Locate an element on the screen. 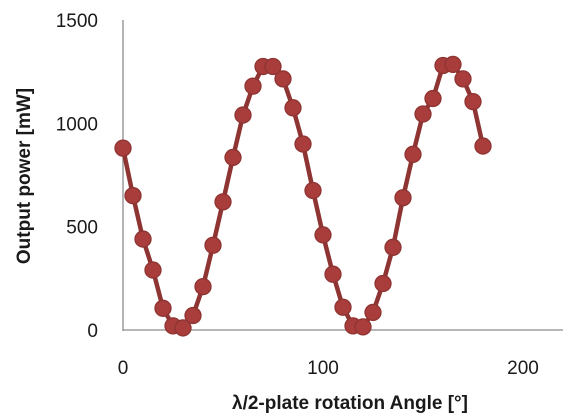 The image size is (571, 416). y-tick-label: 1000 is located at coordinates (77, 124).